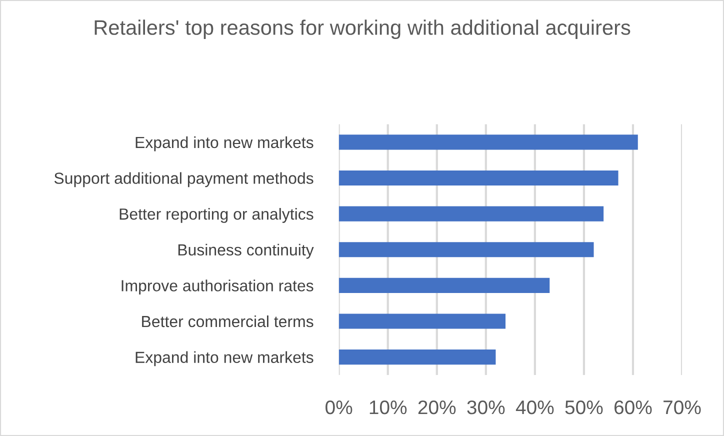 The image size is (724, 436). What do you see at coordinates (584, 407) in the screenshot?
I see `x-tick-label: 50%` at bounding box center [584, 407].